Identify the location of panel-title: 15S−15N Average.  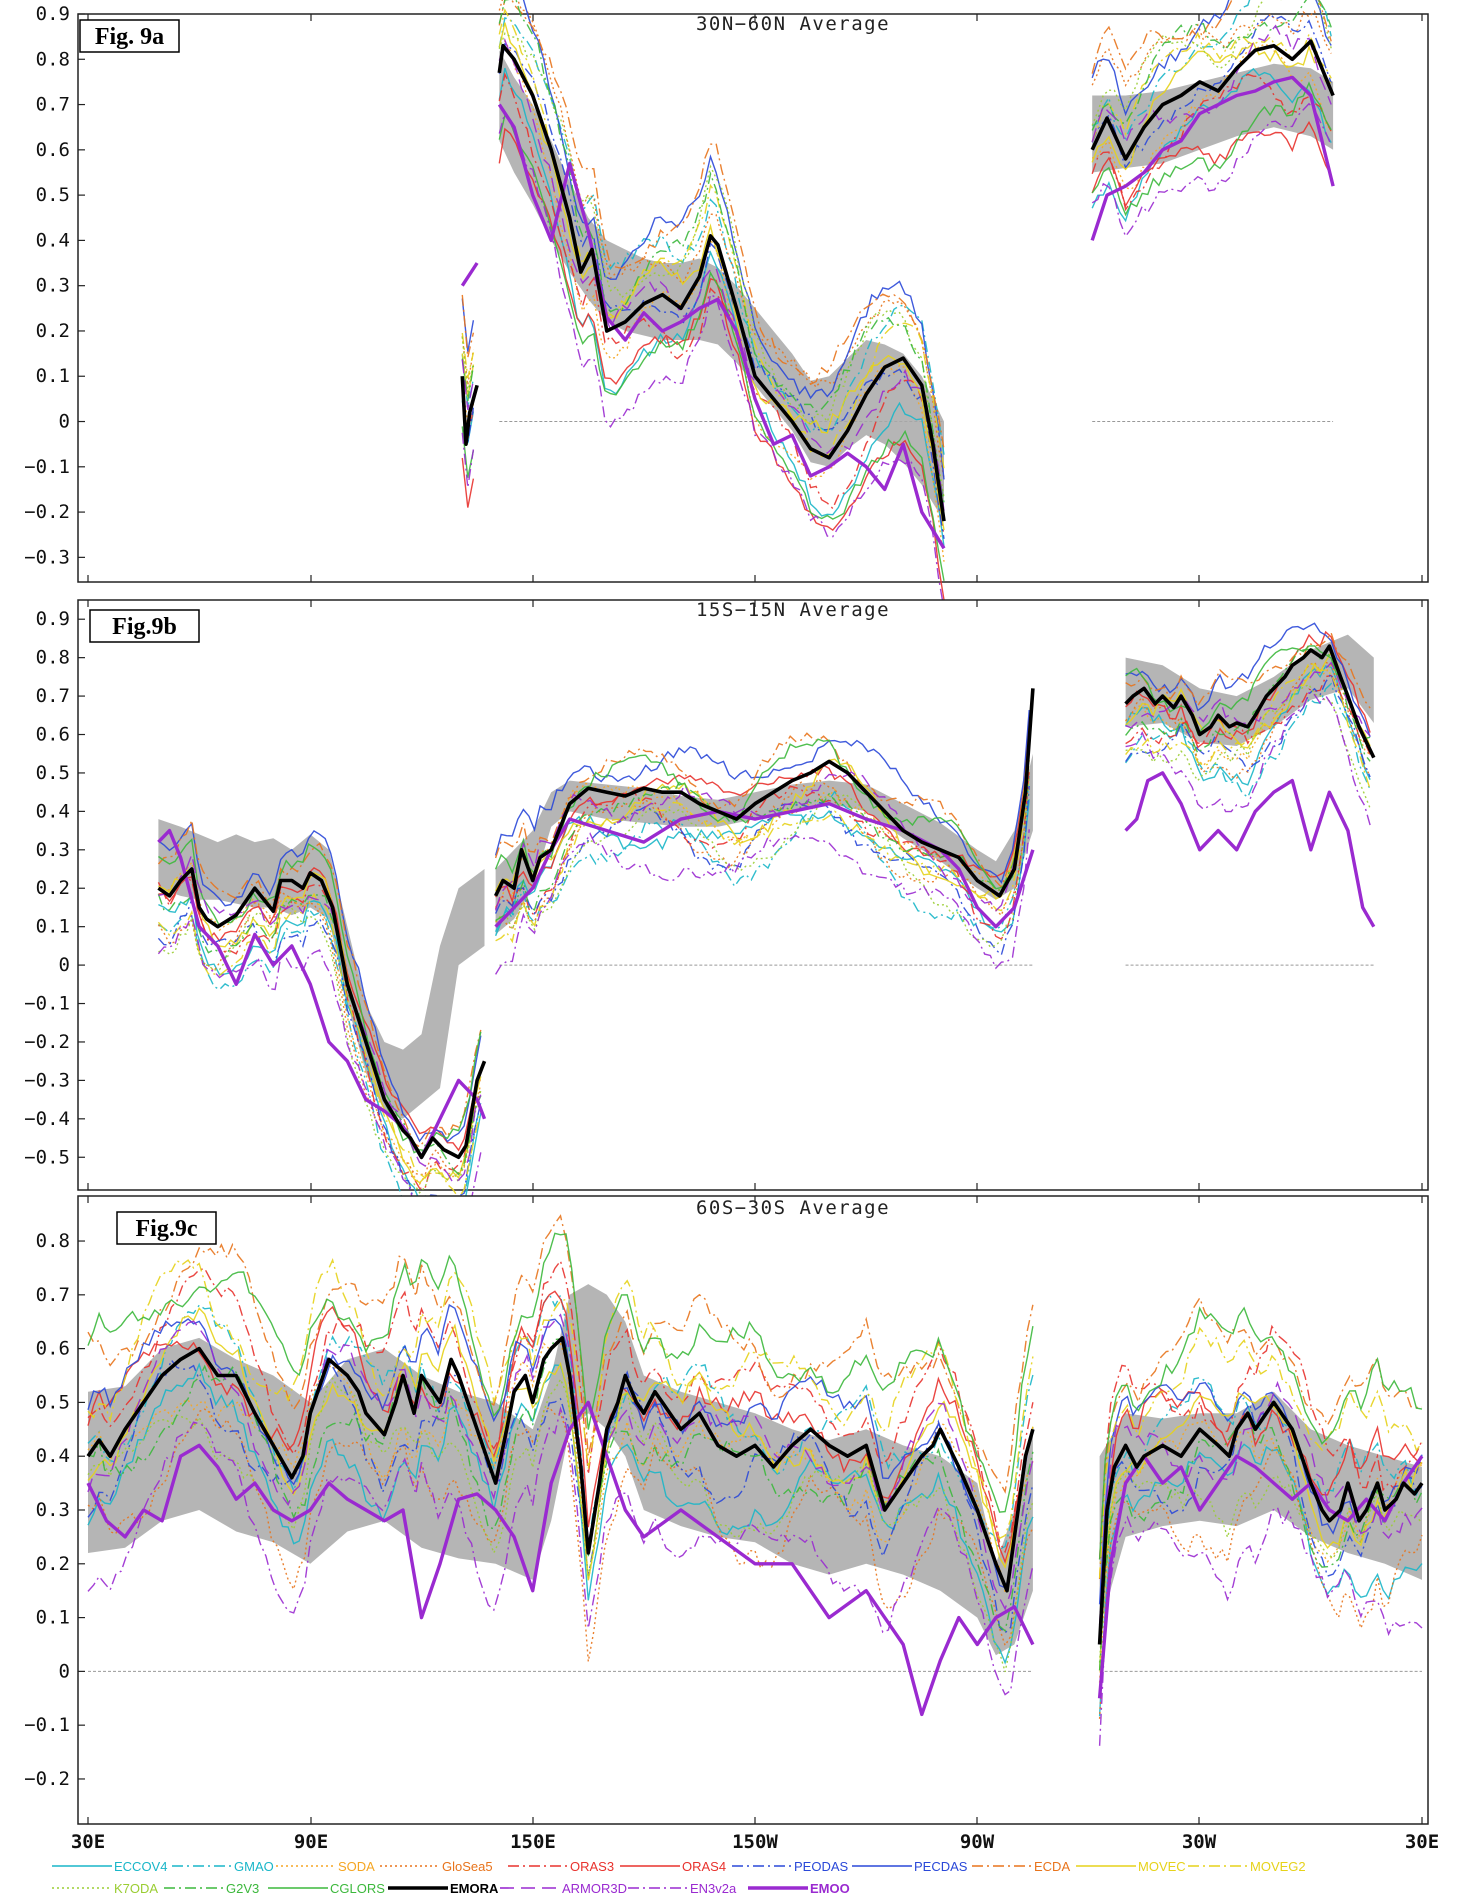
(793, 610).